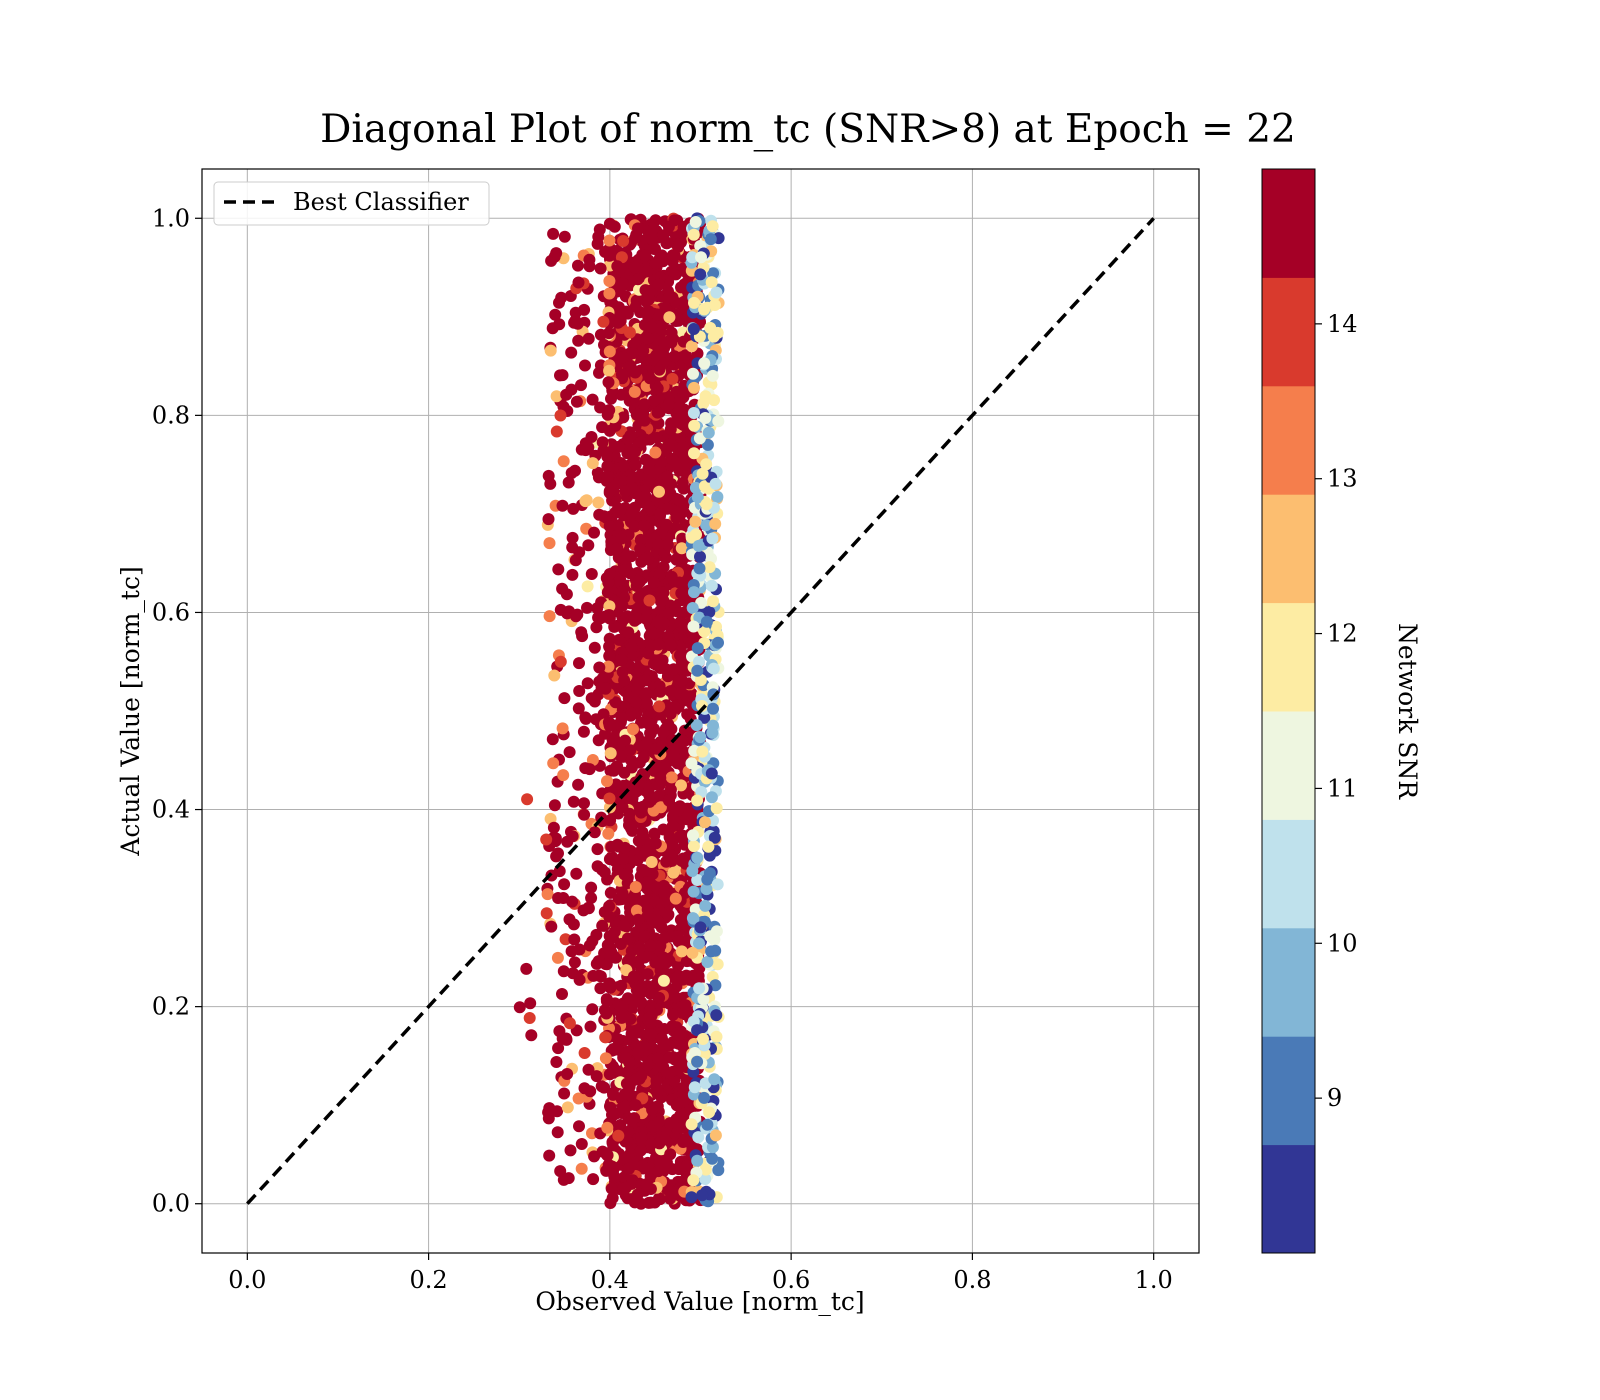 The height and width of the screenshot is (1400, 1600). Describe the element at coordinates (1342, 324) in the screenshot. I see `colorbar-tick-label: 14` at that location.